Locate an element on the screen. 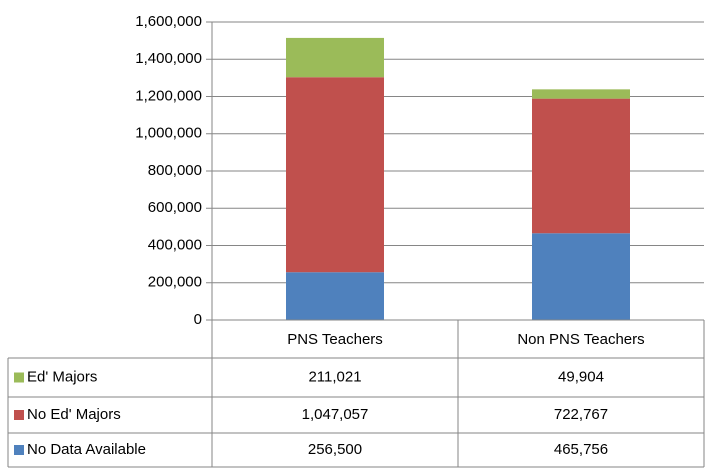 This screenshot has height=468, width=705. y-tick-label: 1,200,000 is located at coordinates (168, 95).